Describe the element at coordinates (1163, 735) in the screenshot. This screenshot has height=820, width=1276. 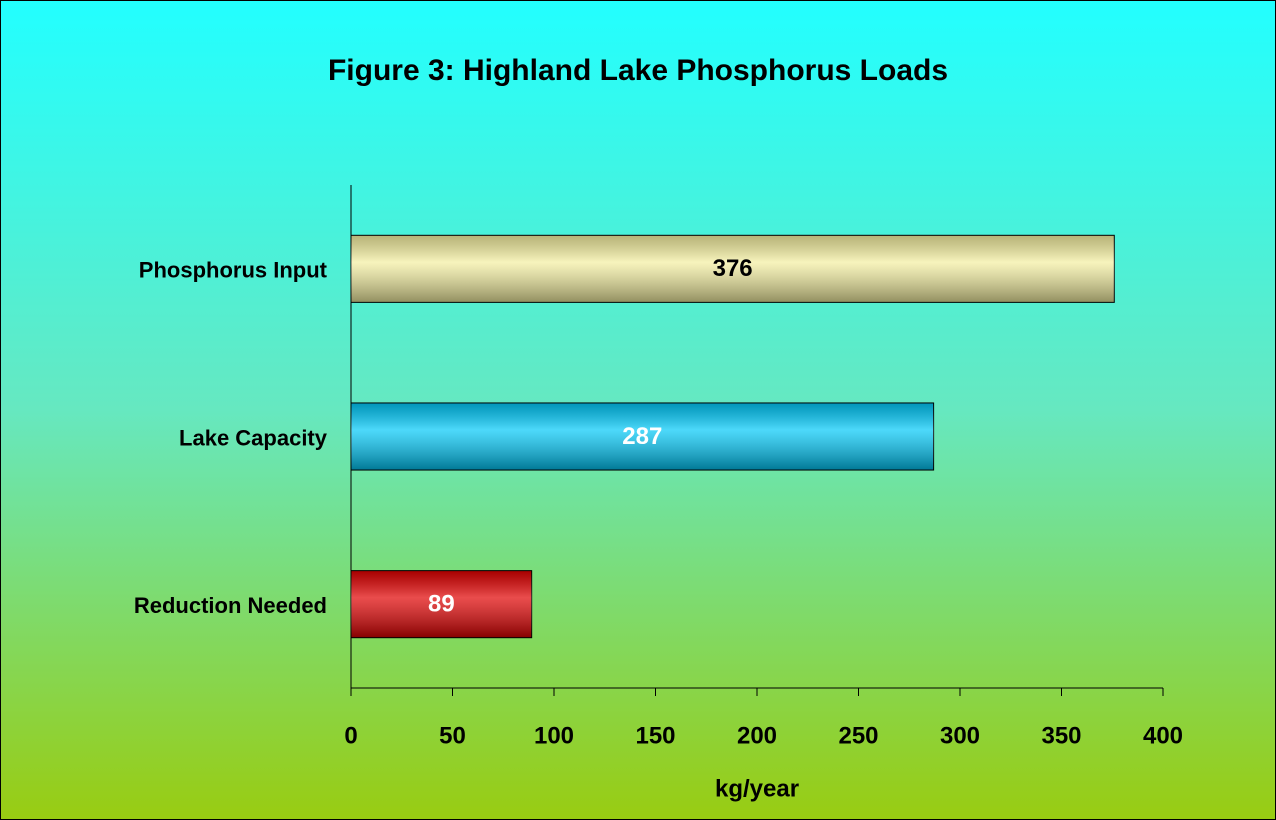
I see `x-tick-label: 400` at that location.